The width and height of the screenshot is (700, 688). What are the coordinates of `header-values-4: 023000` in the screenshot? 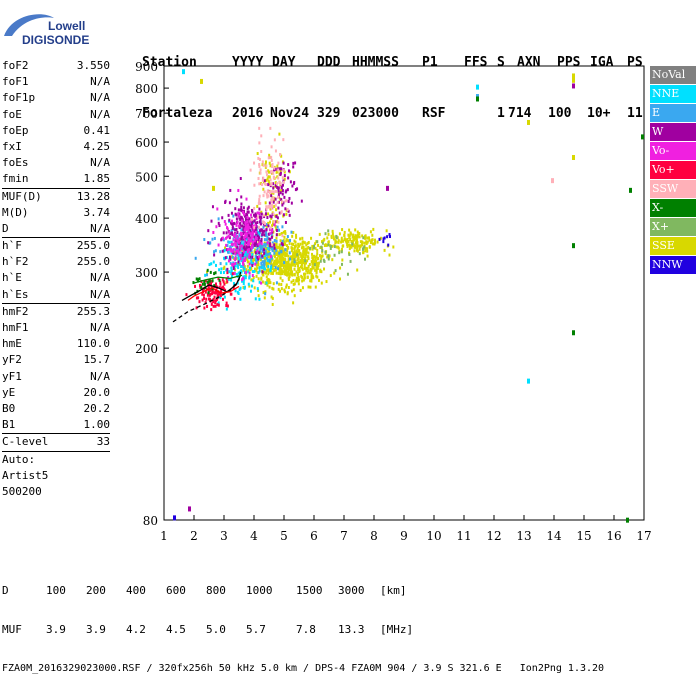 It's located at (375, 113).